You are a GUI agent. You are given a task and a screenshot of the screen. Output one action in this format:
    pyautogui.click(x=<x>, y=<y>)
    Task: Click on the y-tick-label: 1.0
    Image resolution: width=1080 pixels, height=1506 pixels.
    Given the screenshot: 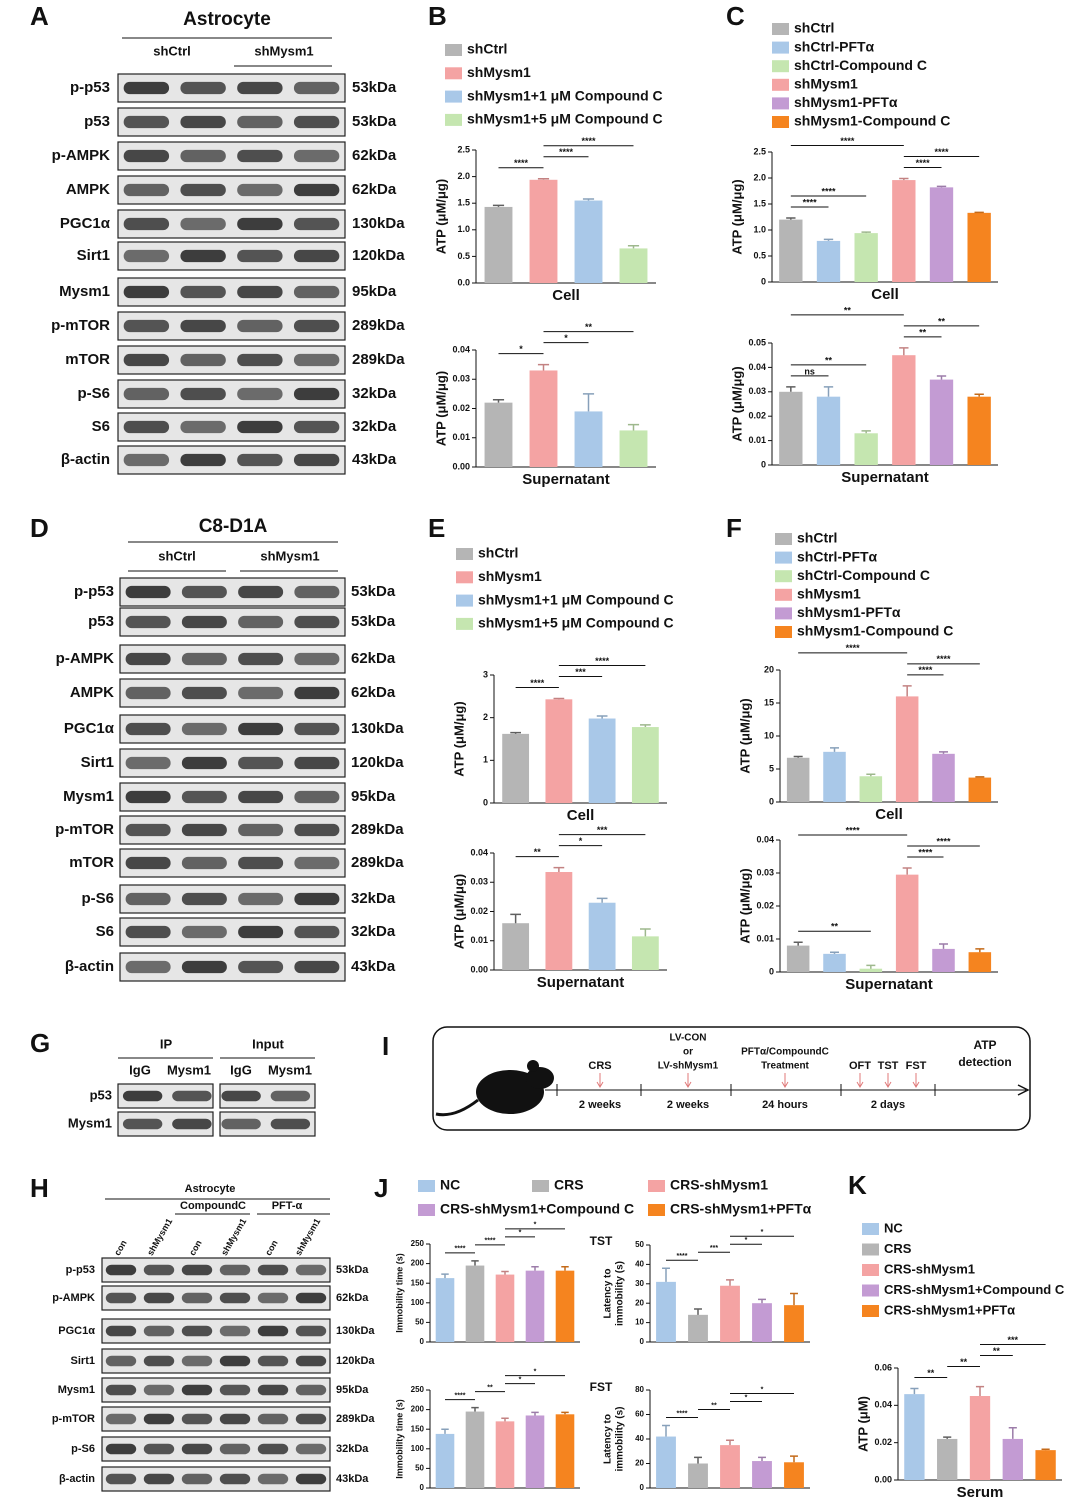 What is the action you would take?
    pyautogui.click(x=463, y=229)
    